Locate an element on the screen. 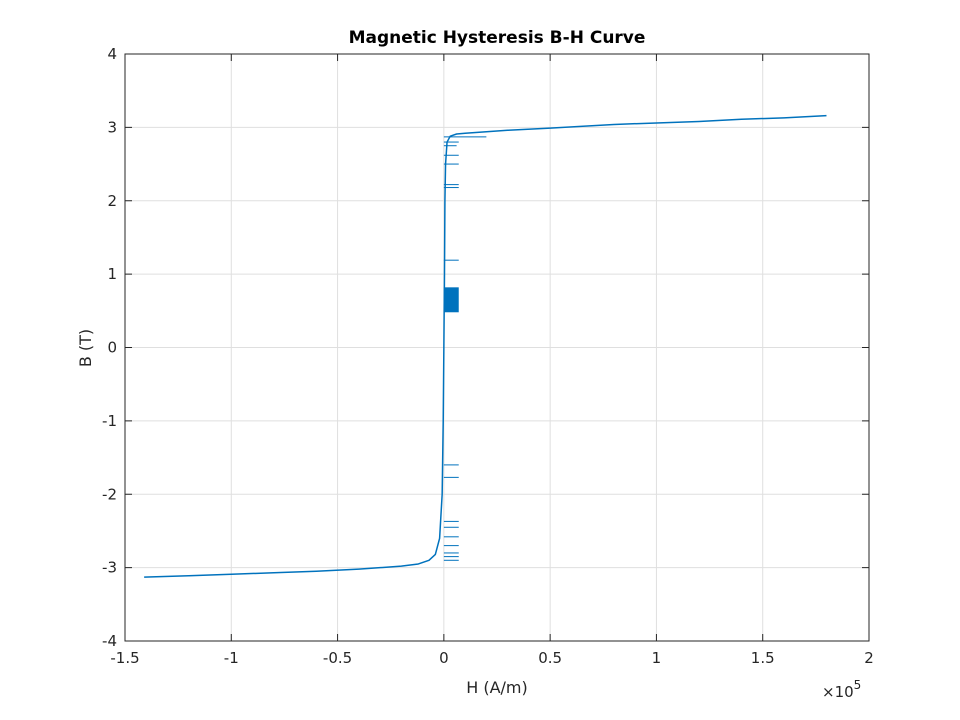 The height and width of the screenshot is (720, 960). x-tick-label: 0.5 is located at coordinates (550, 658).